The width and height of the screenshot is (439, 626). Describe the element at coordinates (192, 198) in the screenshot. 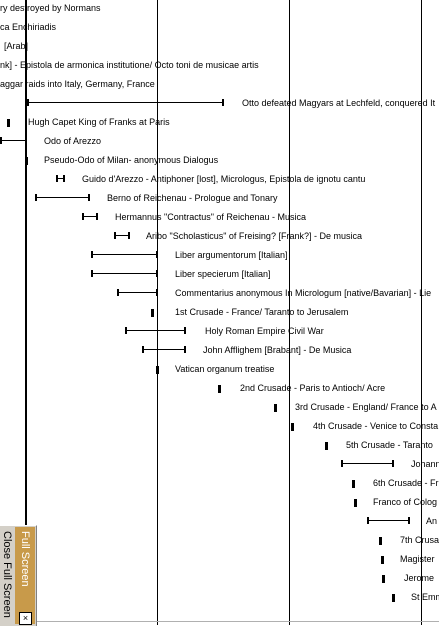

I see `event-label: Berno of Reichenau - Prologue and Tonary` at that location.